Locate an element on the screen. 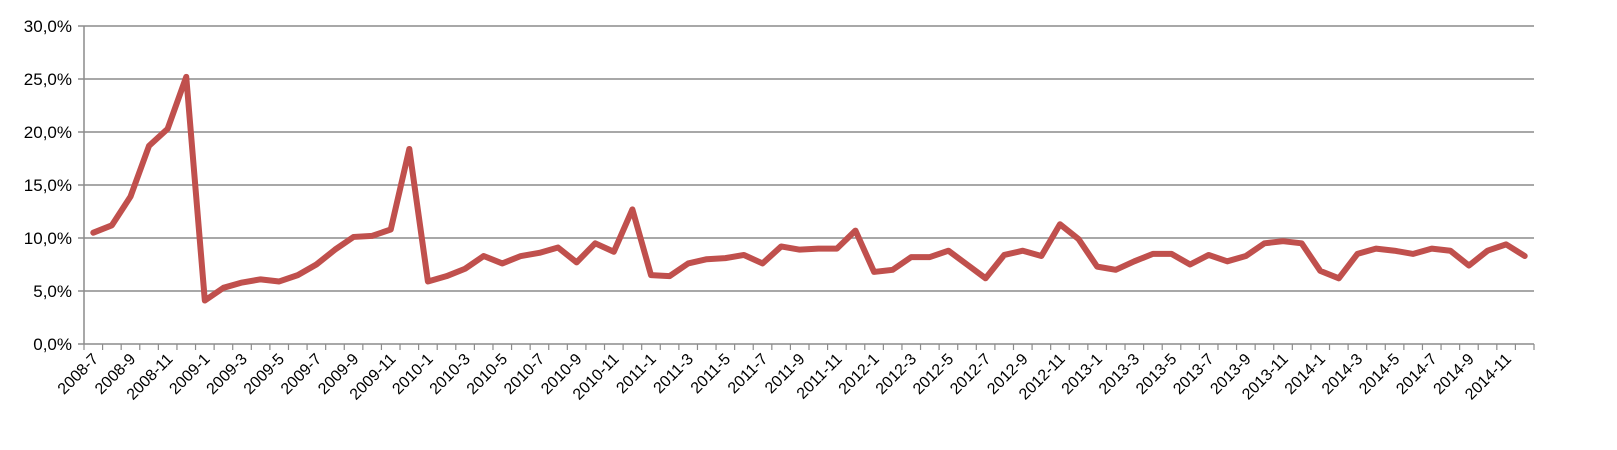 Image resolution: width=1617 pixels, height=450 pixels. y-tick-label: 5,0% is located at coordinates (52, 291).